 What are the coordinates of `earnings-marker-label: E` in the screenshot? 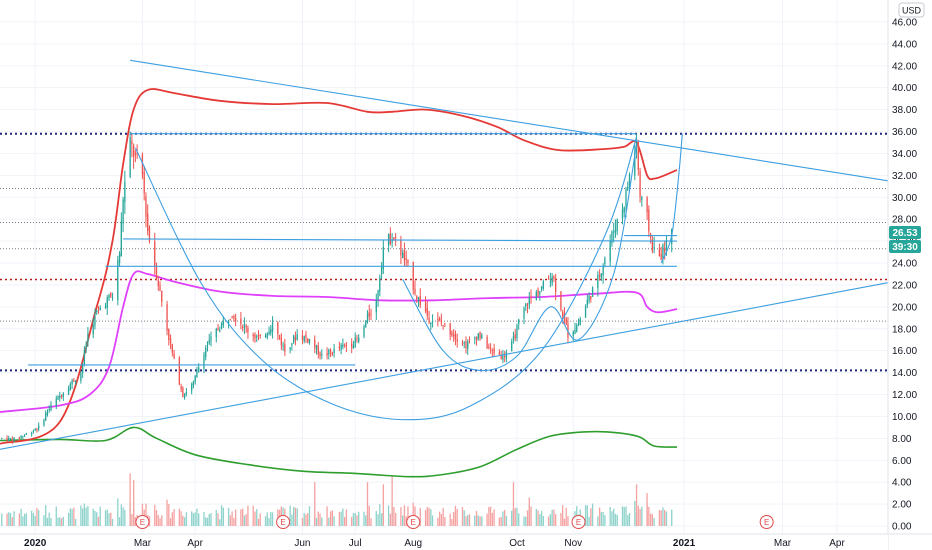 It's located at (142, 522).